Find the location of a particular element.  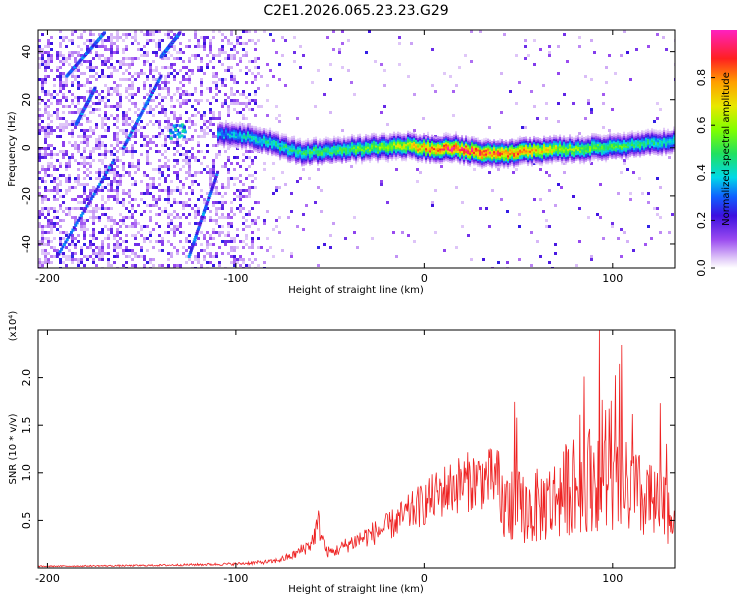

spectrogram-blob-cell is located at coordinates (180, 137).